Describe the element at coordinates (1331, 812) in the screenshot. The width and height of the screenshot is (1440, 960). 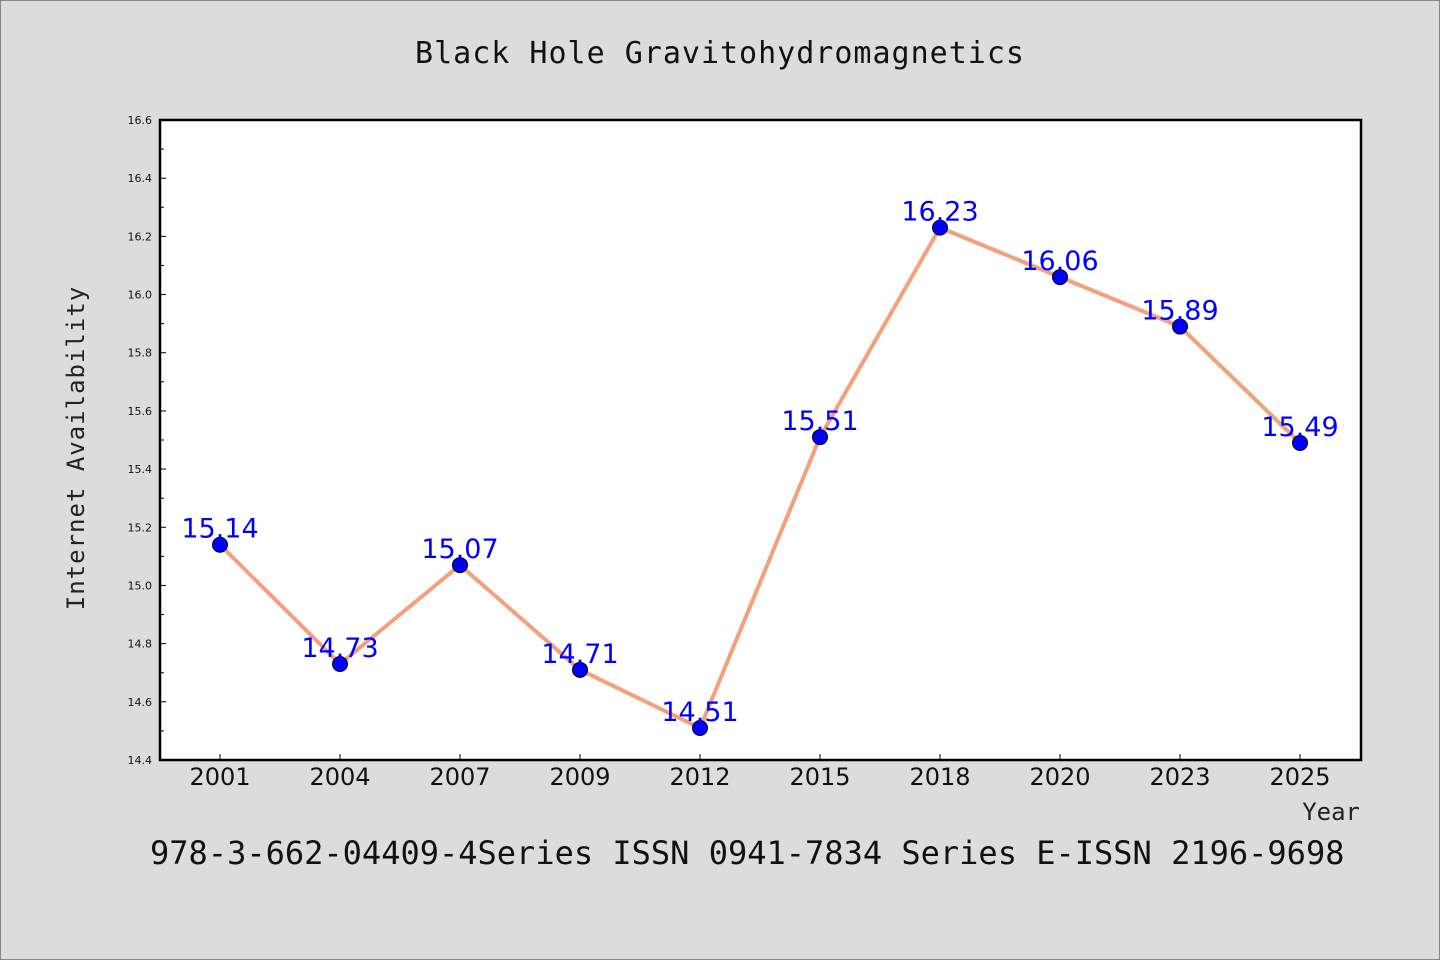
I see `x-axis-label: Year` at that location.